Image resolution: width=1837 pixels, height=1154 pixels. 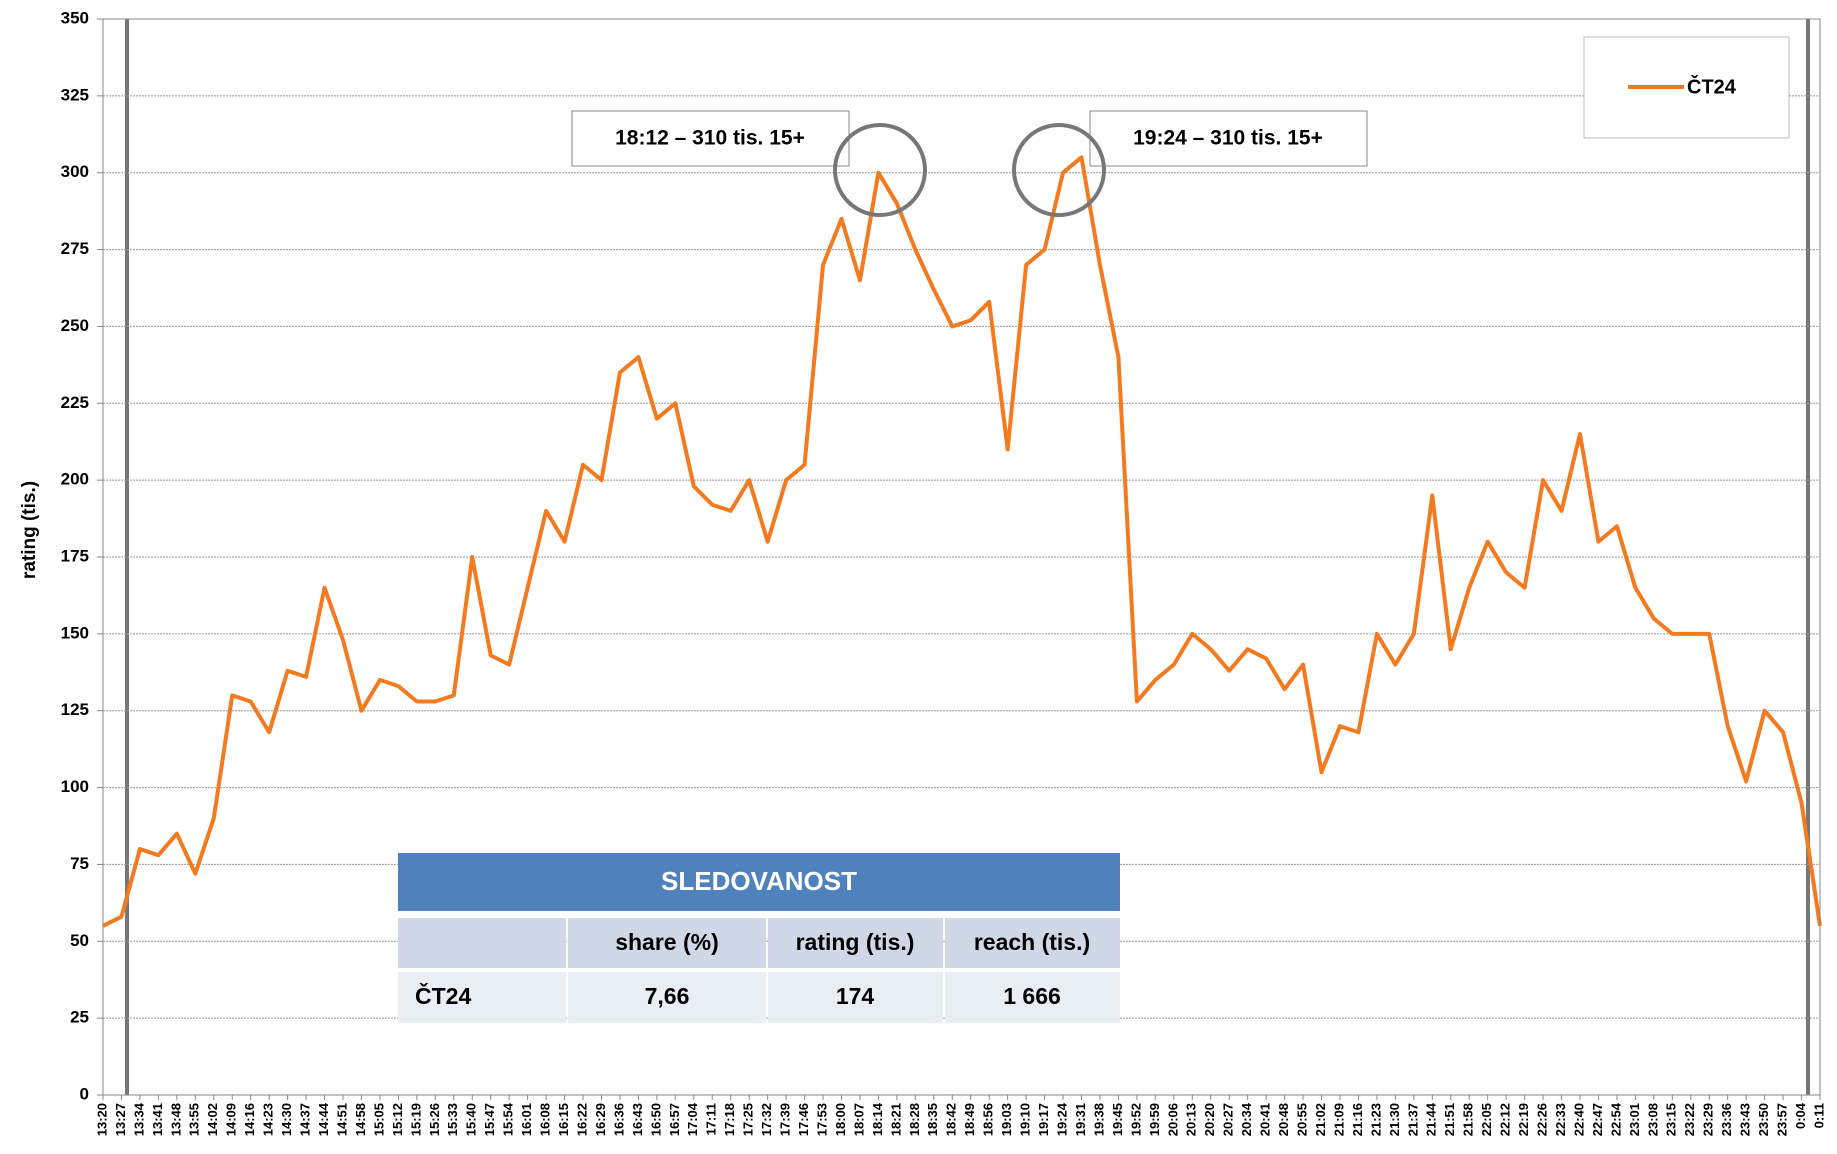 I want to click on x-tick-label: 19:45, so click(x=1117, y=1119).